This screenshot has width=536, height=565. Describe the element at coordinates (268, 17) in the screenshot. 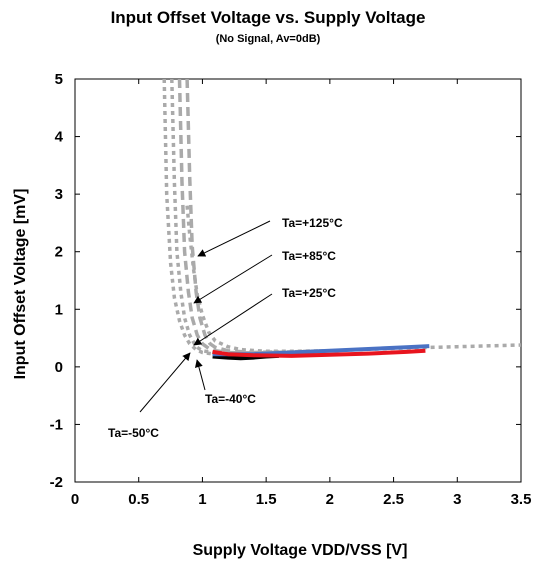

I see `chart-title: Input Offset Voltage vs. Supply Voltage` at that location.